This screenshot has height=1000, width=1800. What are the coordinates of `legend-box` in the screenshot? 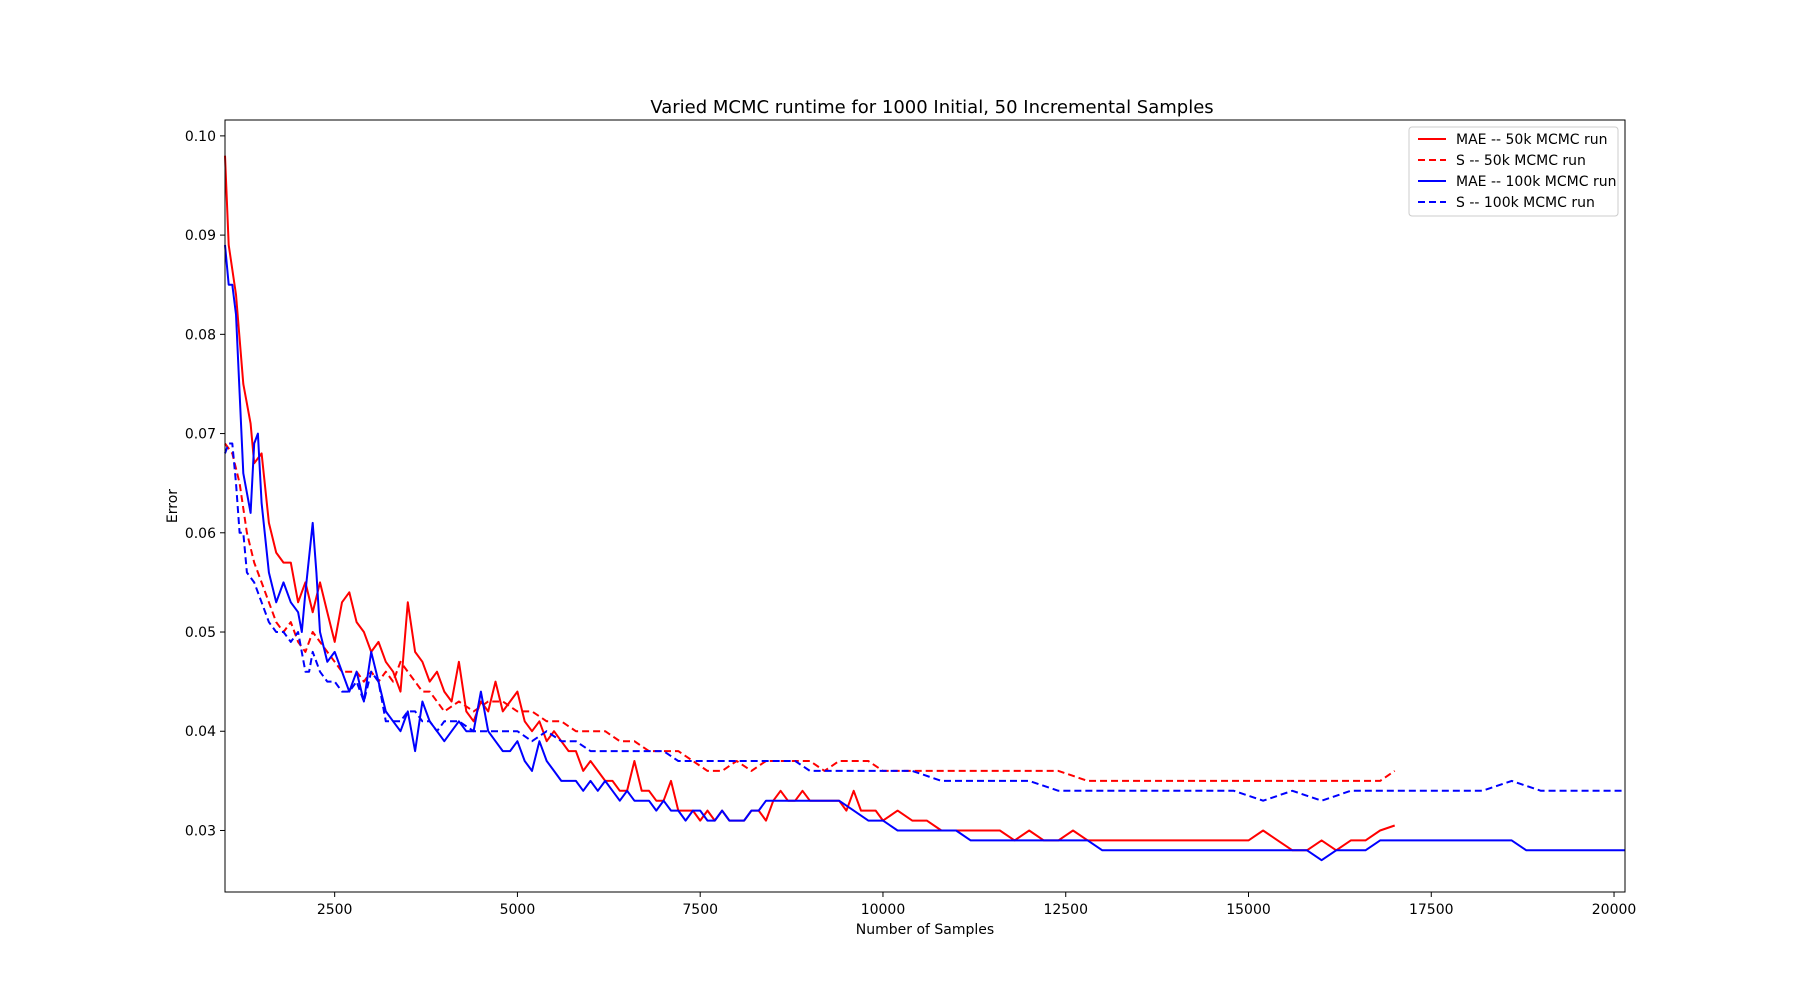 It's located at (1513, 171).